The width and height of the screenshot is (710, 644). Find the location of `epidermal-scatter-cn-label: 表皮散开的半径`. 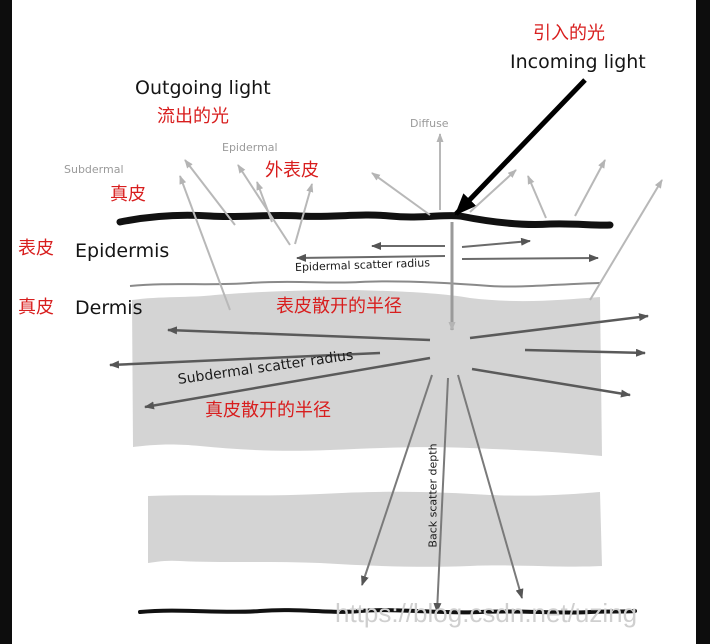

epidermal-scatter-cn-label: 表皮散开的半径 is located at coordinates (339, 306).